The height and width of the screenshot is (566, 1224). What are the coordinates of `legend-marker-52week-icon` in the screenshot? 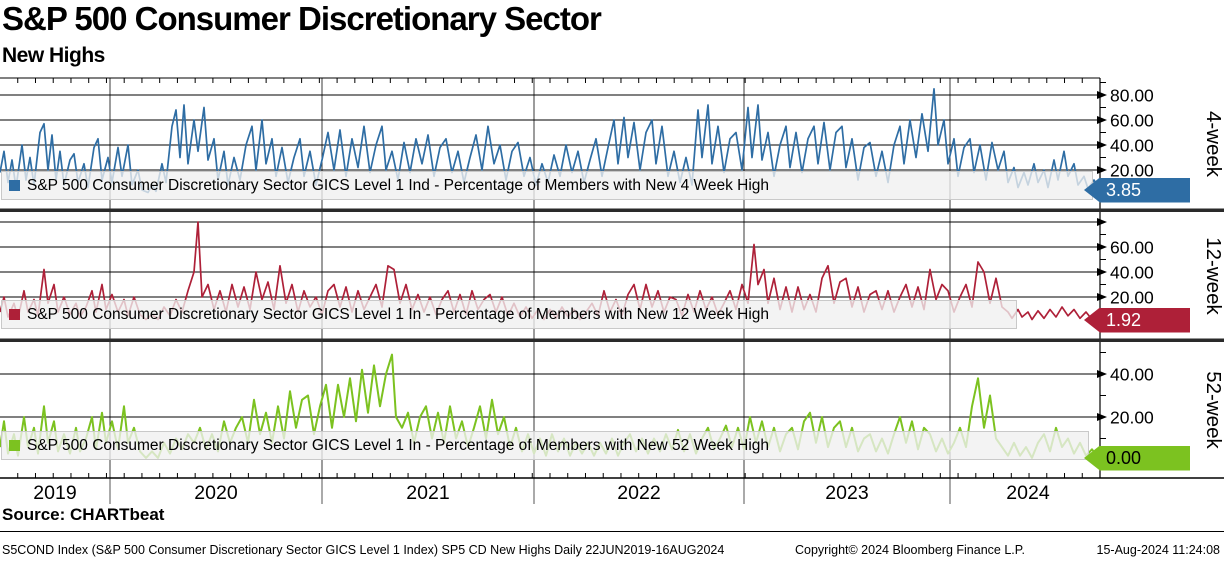 It's located at (14, 445).